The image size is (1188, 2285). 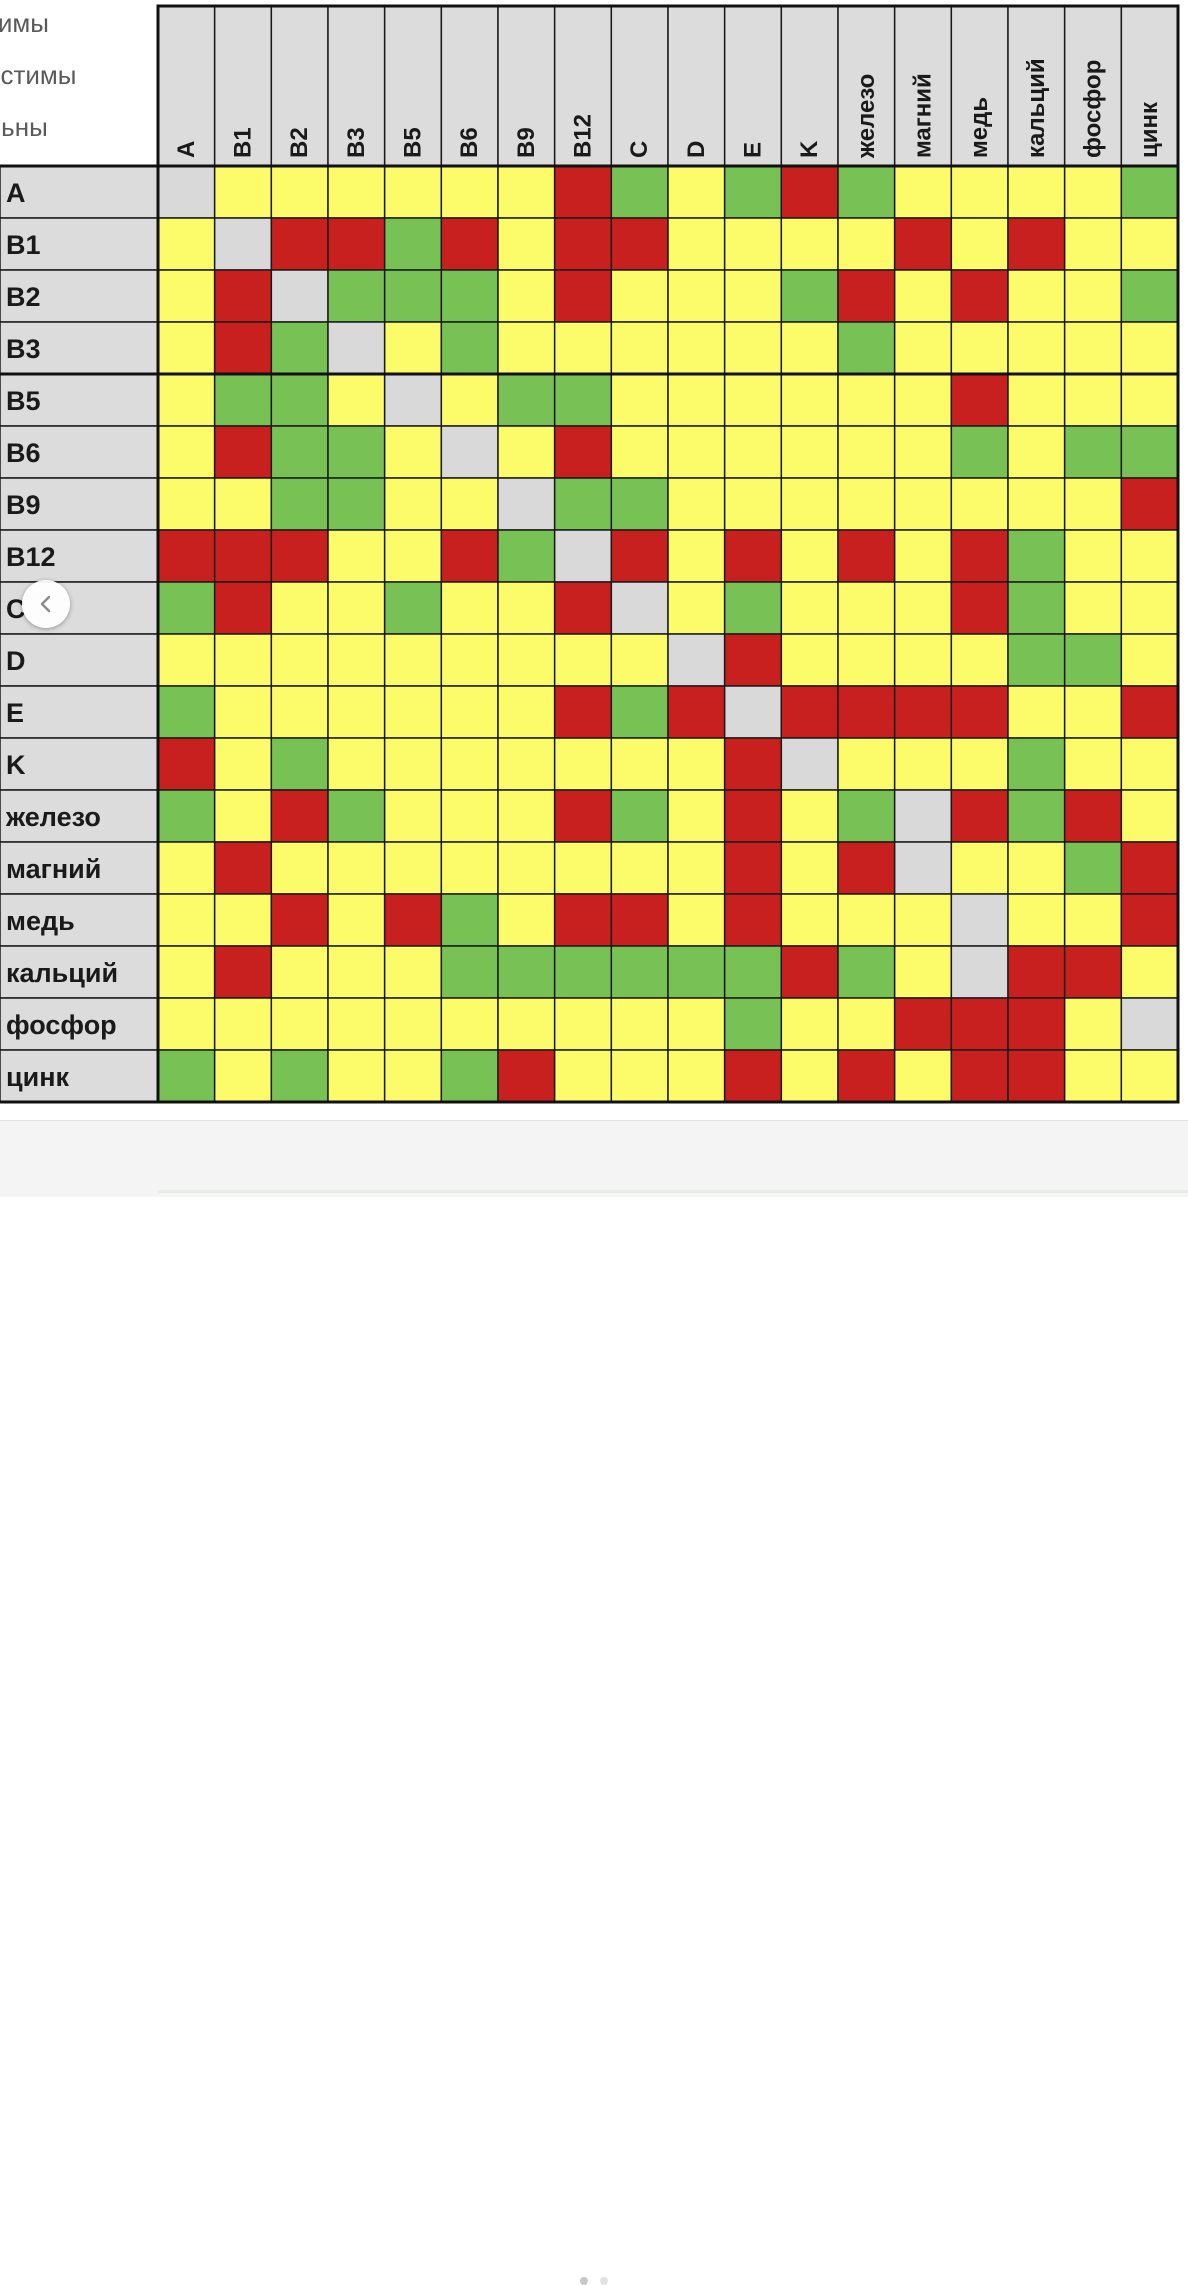 What do you see at coordinates (1149, 129) in the screenshot?
I see `column-label-17: цинк` at bounding box center [1149, 129].